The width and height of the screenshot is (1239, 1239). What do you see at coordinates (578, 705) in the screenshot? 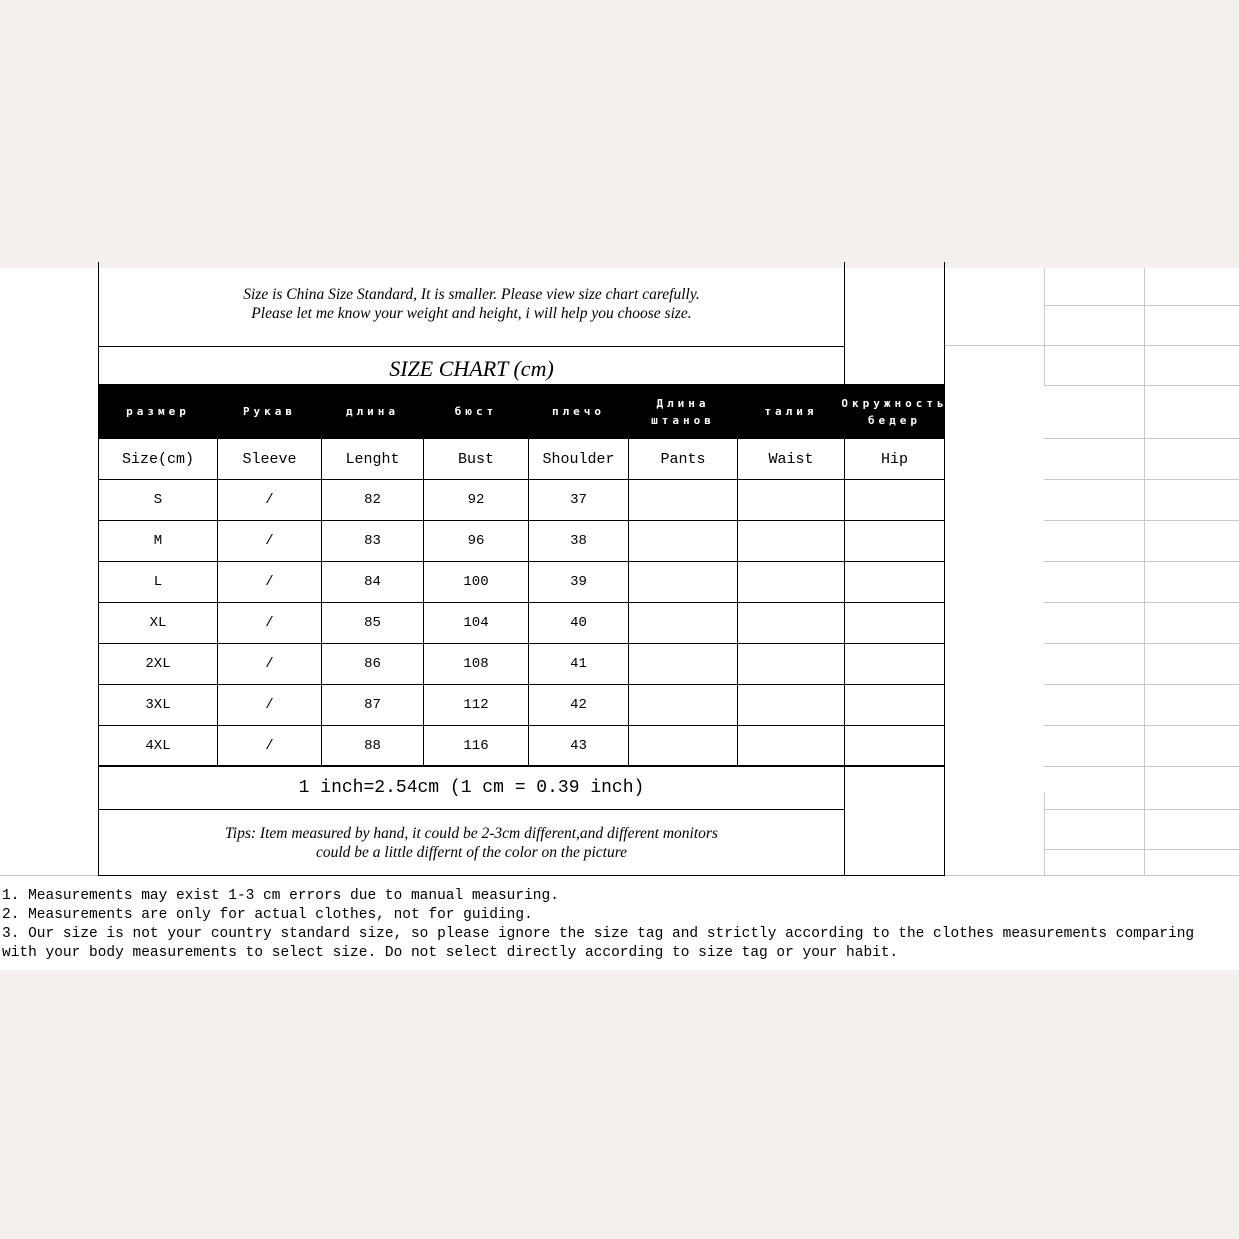
I see `value-cell: 42` at bounding box center [578, 705].